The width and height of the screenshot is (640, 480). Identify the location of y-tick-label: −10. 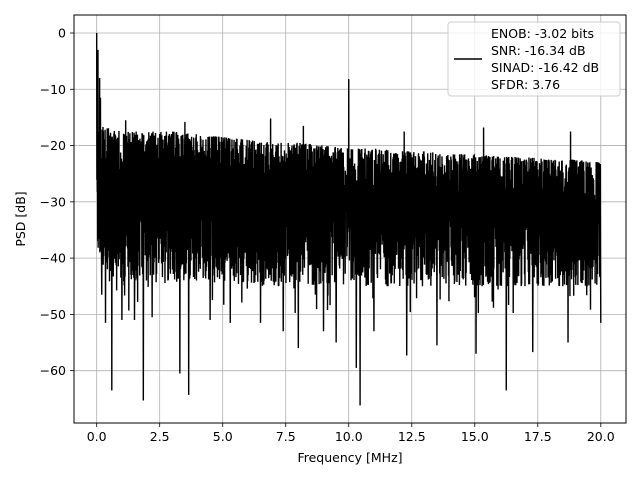
(53, 89).